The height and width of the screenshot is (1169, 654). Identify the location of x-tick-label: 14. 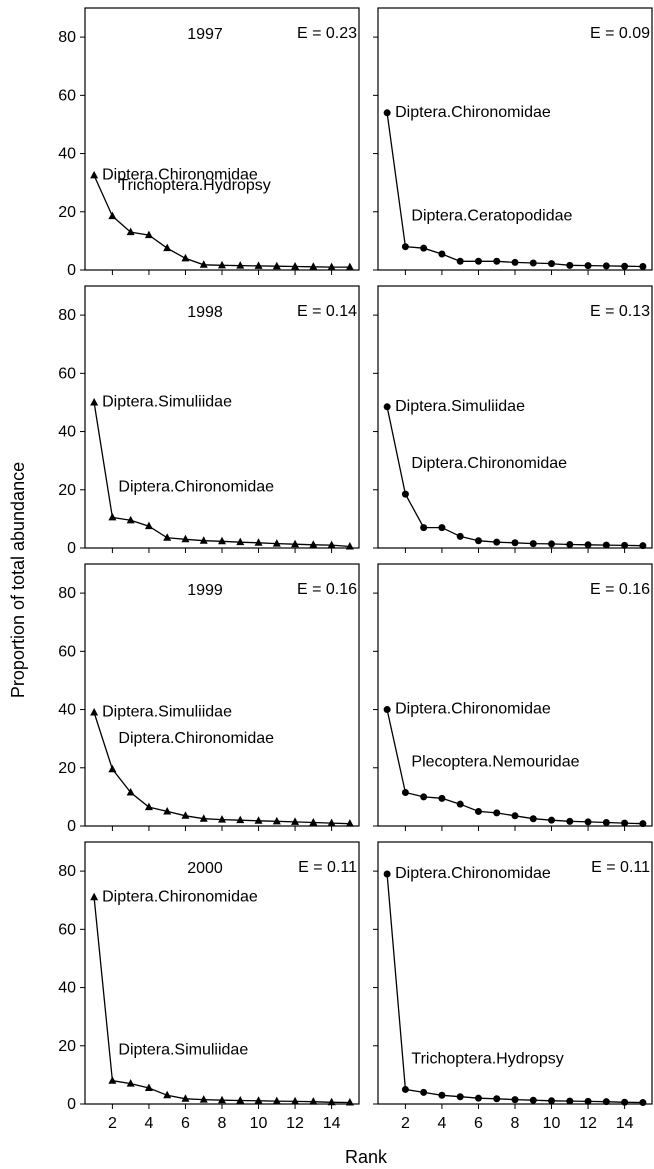
(625, 1123).